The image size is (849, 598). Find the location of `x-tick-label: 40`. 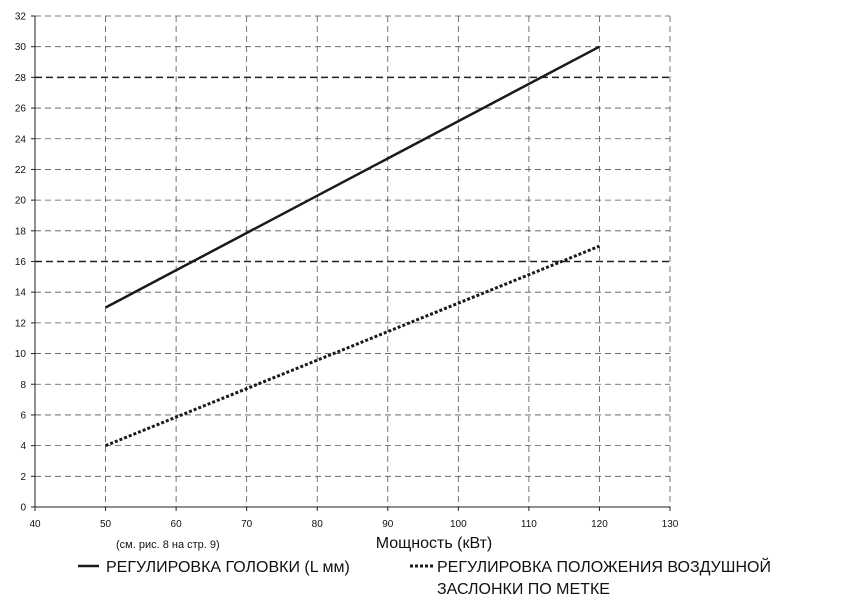

x-tick-label: 40 is located at coordinates (35, 524).